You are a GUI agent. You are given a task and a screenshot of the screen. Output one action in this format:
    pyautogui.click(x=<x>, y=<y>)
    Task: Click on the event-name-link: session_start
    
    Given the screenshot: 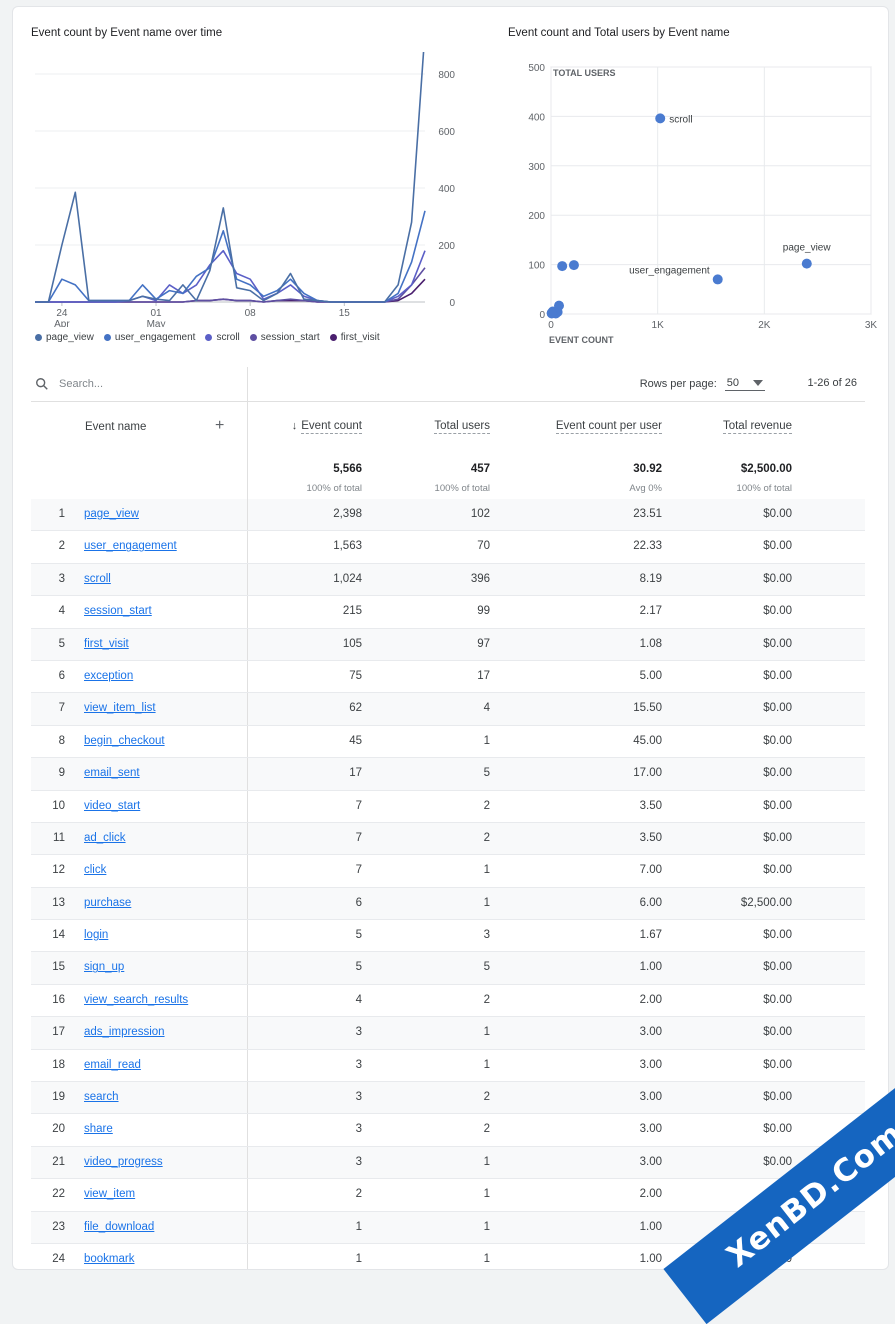 What is the action you would take?
    pyautogui.click(x=118, y=611)
    